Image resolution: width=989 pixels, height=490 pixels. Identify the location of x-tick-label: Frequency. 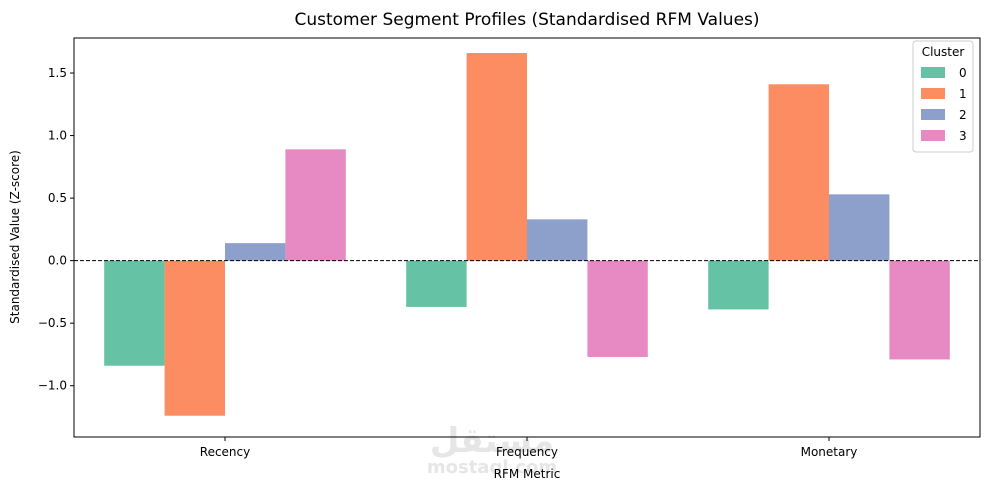
(527, 452).